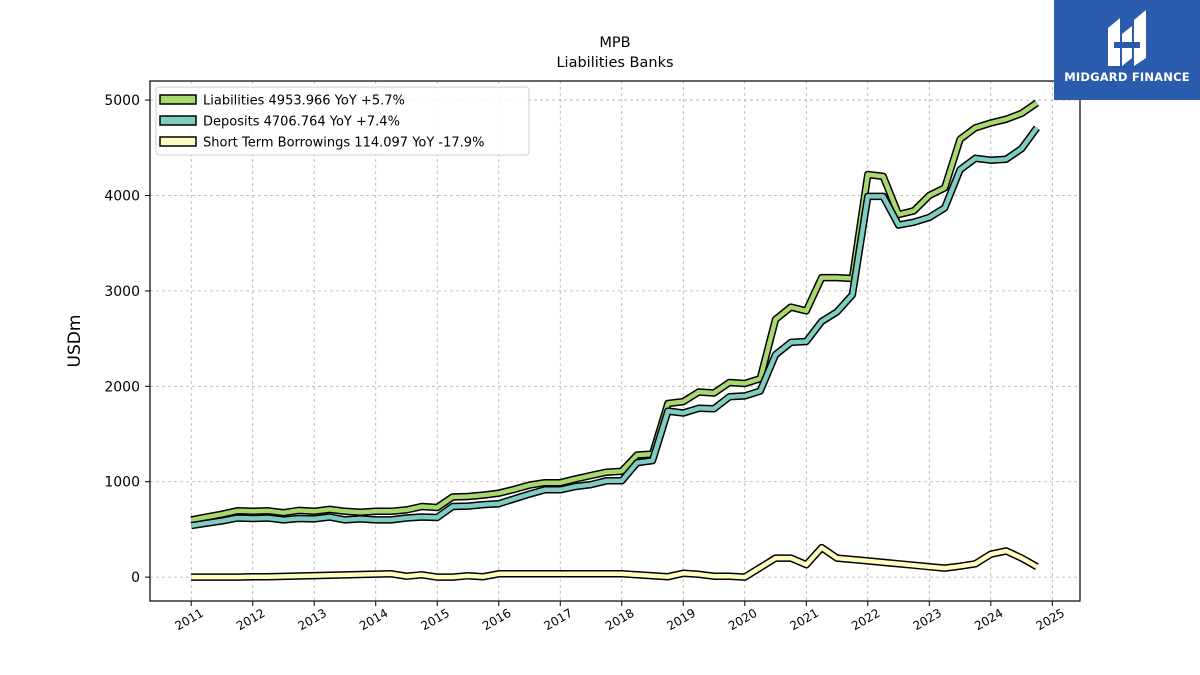 The image size is (1200, 675). What do you see at coordinates (311, 619) in the screenshot?
I see `x-tick-label: 2013` at bounding box center [311, 619].